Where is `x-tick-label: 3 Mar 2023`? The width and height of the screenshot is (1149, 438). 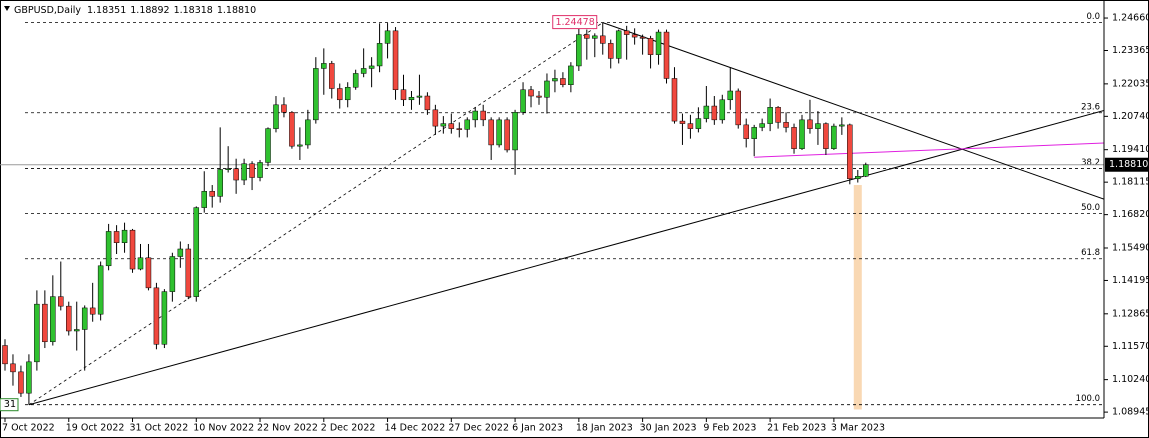
x-tick-label: 3 Mar 2023 is located at coordinates (858, 428).